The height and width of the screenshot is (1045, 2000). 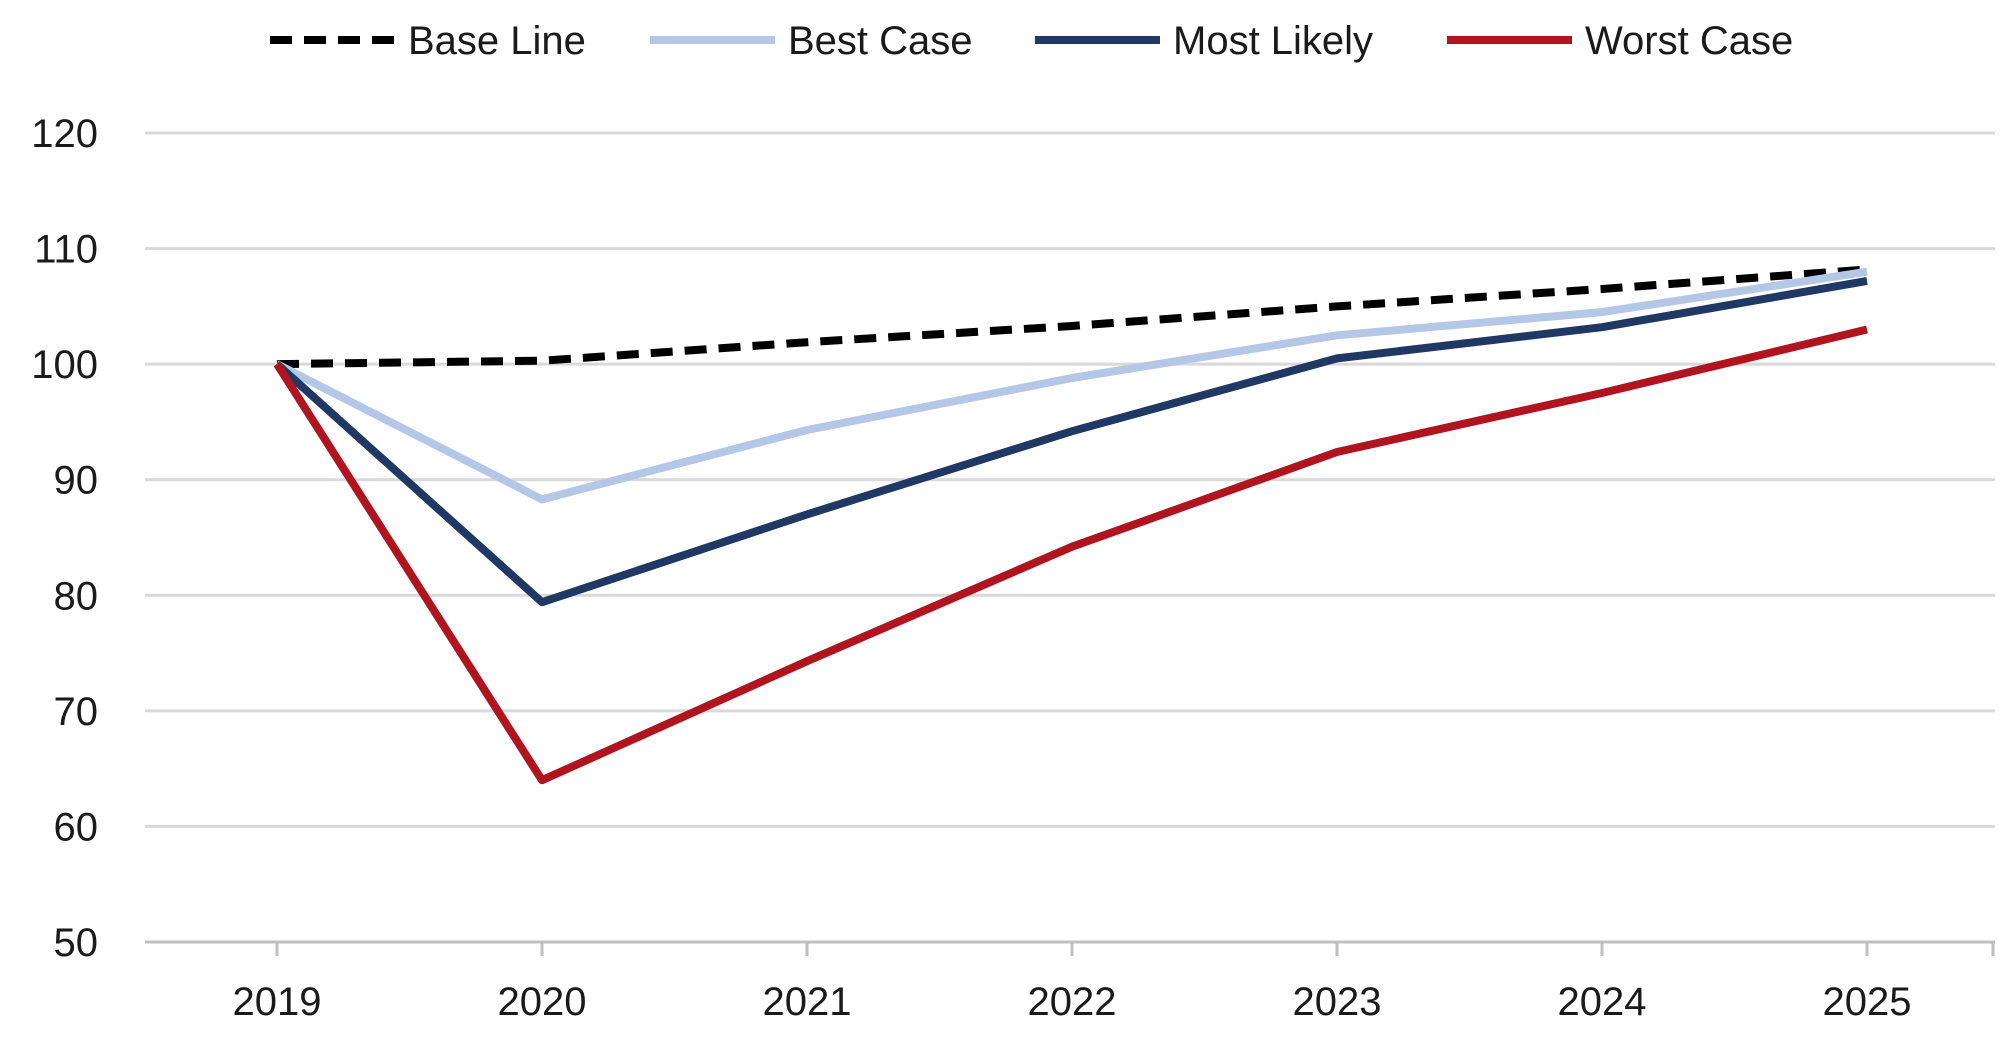 I want to click on series-line-base-line, so click(x=1072, y=317).